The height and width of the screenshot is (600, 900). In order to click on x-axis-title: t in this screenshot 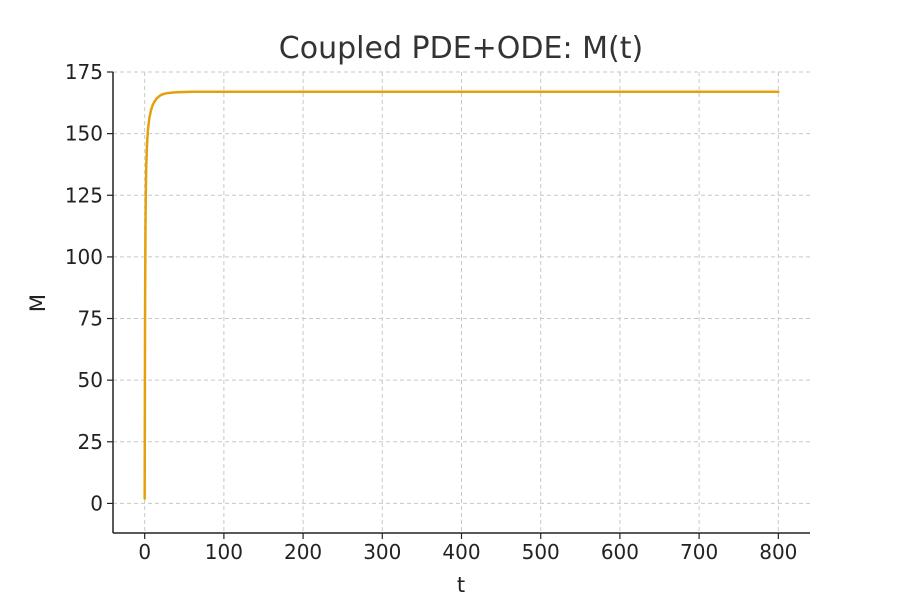, I will do `click(461, 585)`.